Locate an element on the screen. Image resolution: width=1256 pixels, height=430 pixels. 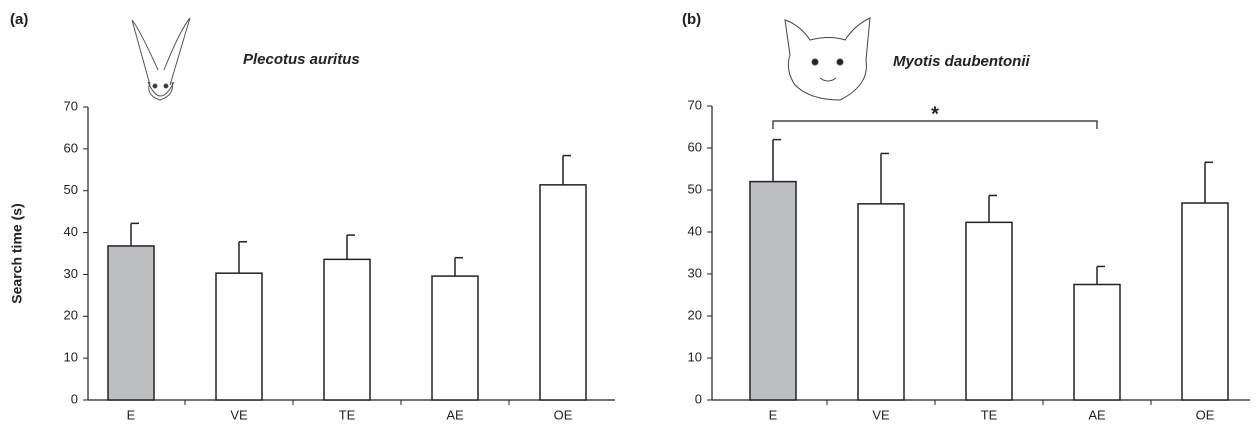
significance-label: * is located at coordinates (935, 114).